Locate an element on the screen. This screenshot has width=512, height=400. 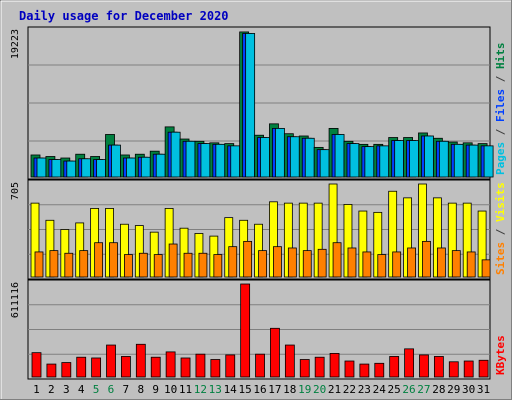
panel-kbytes-series-label: KBytes is located at coordinates (500, 355).